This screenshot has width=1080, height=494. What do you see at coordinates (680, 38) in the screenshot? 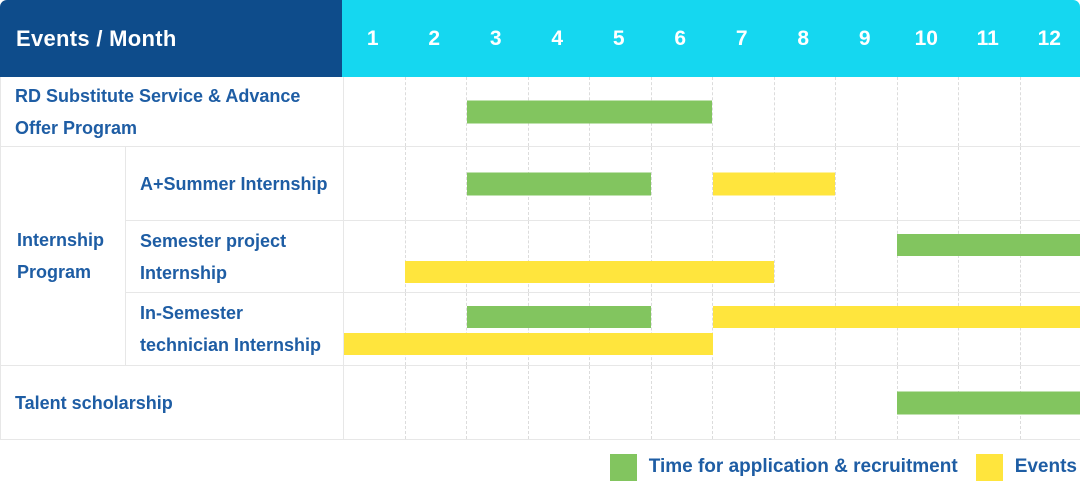
I see `month-header-6: 6` at bounding box center [680, 38].